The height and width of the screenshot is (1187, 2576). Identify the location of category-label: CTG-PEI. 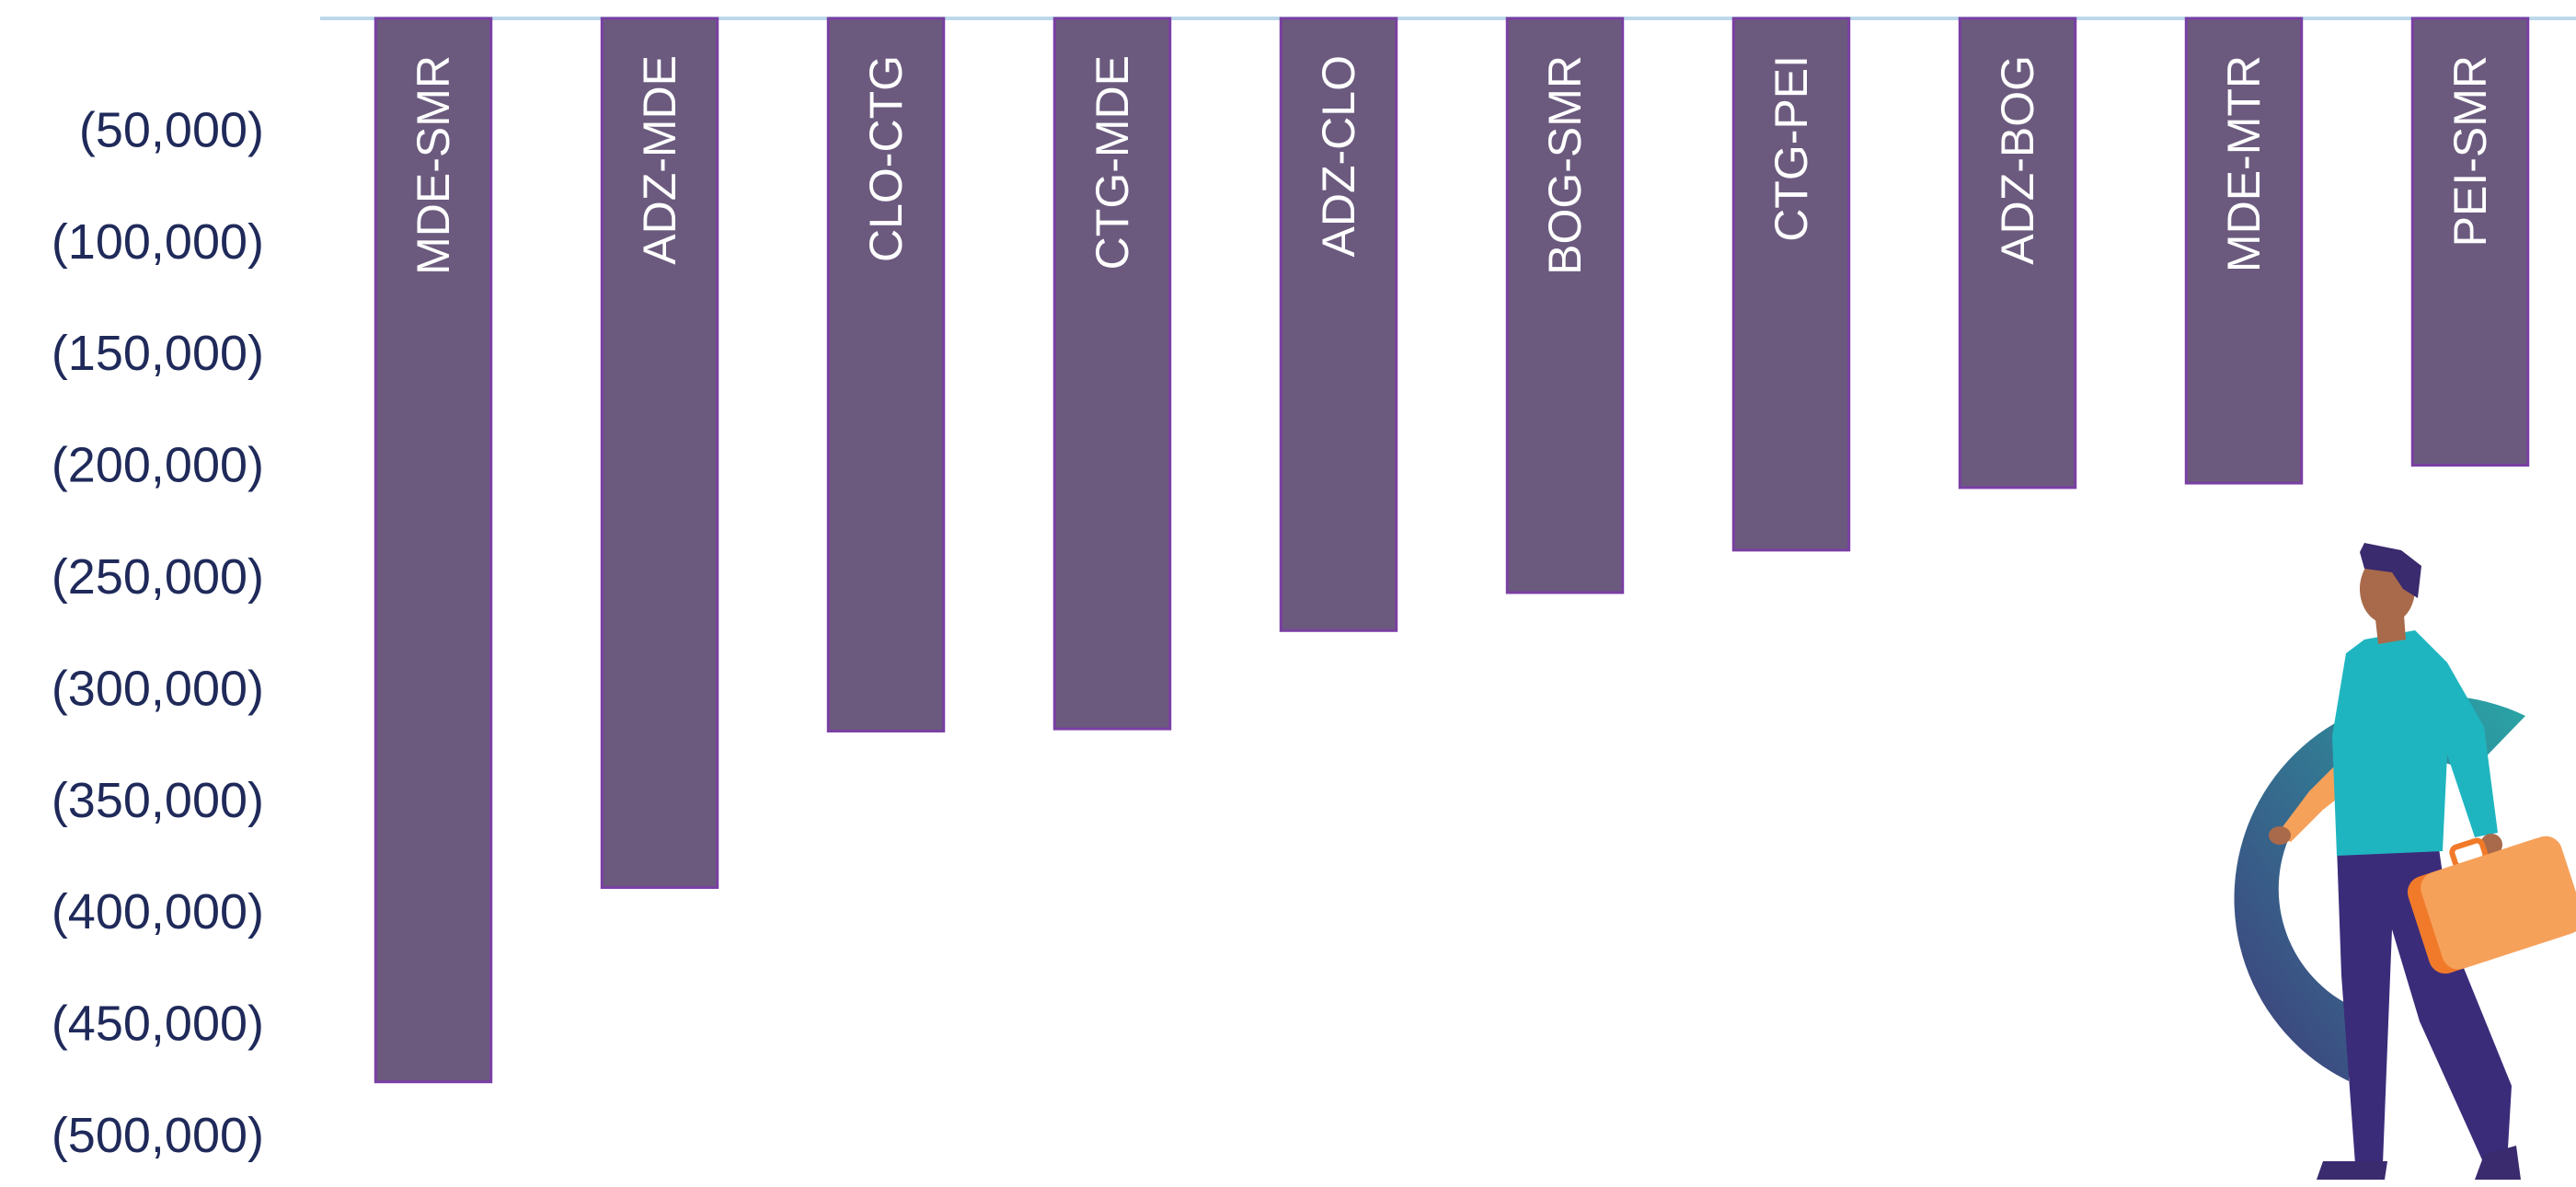
(1791, 148).